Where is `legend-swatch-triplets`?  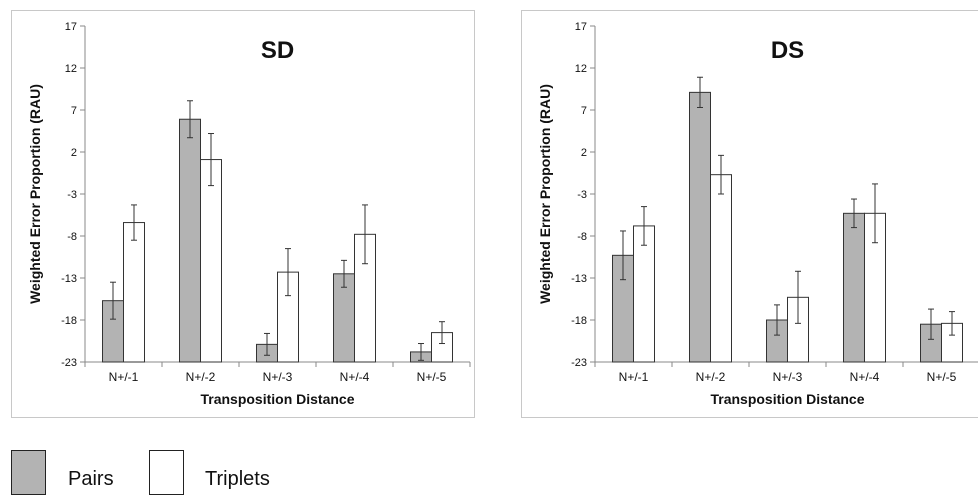
legend-swatch-triplets is located at coordinates (166, 472).